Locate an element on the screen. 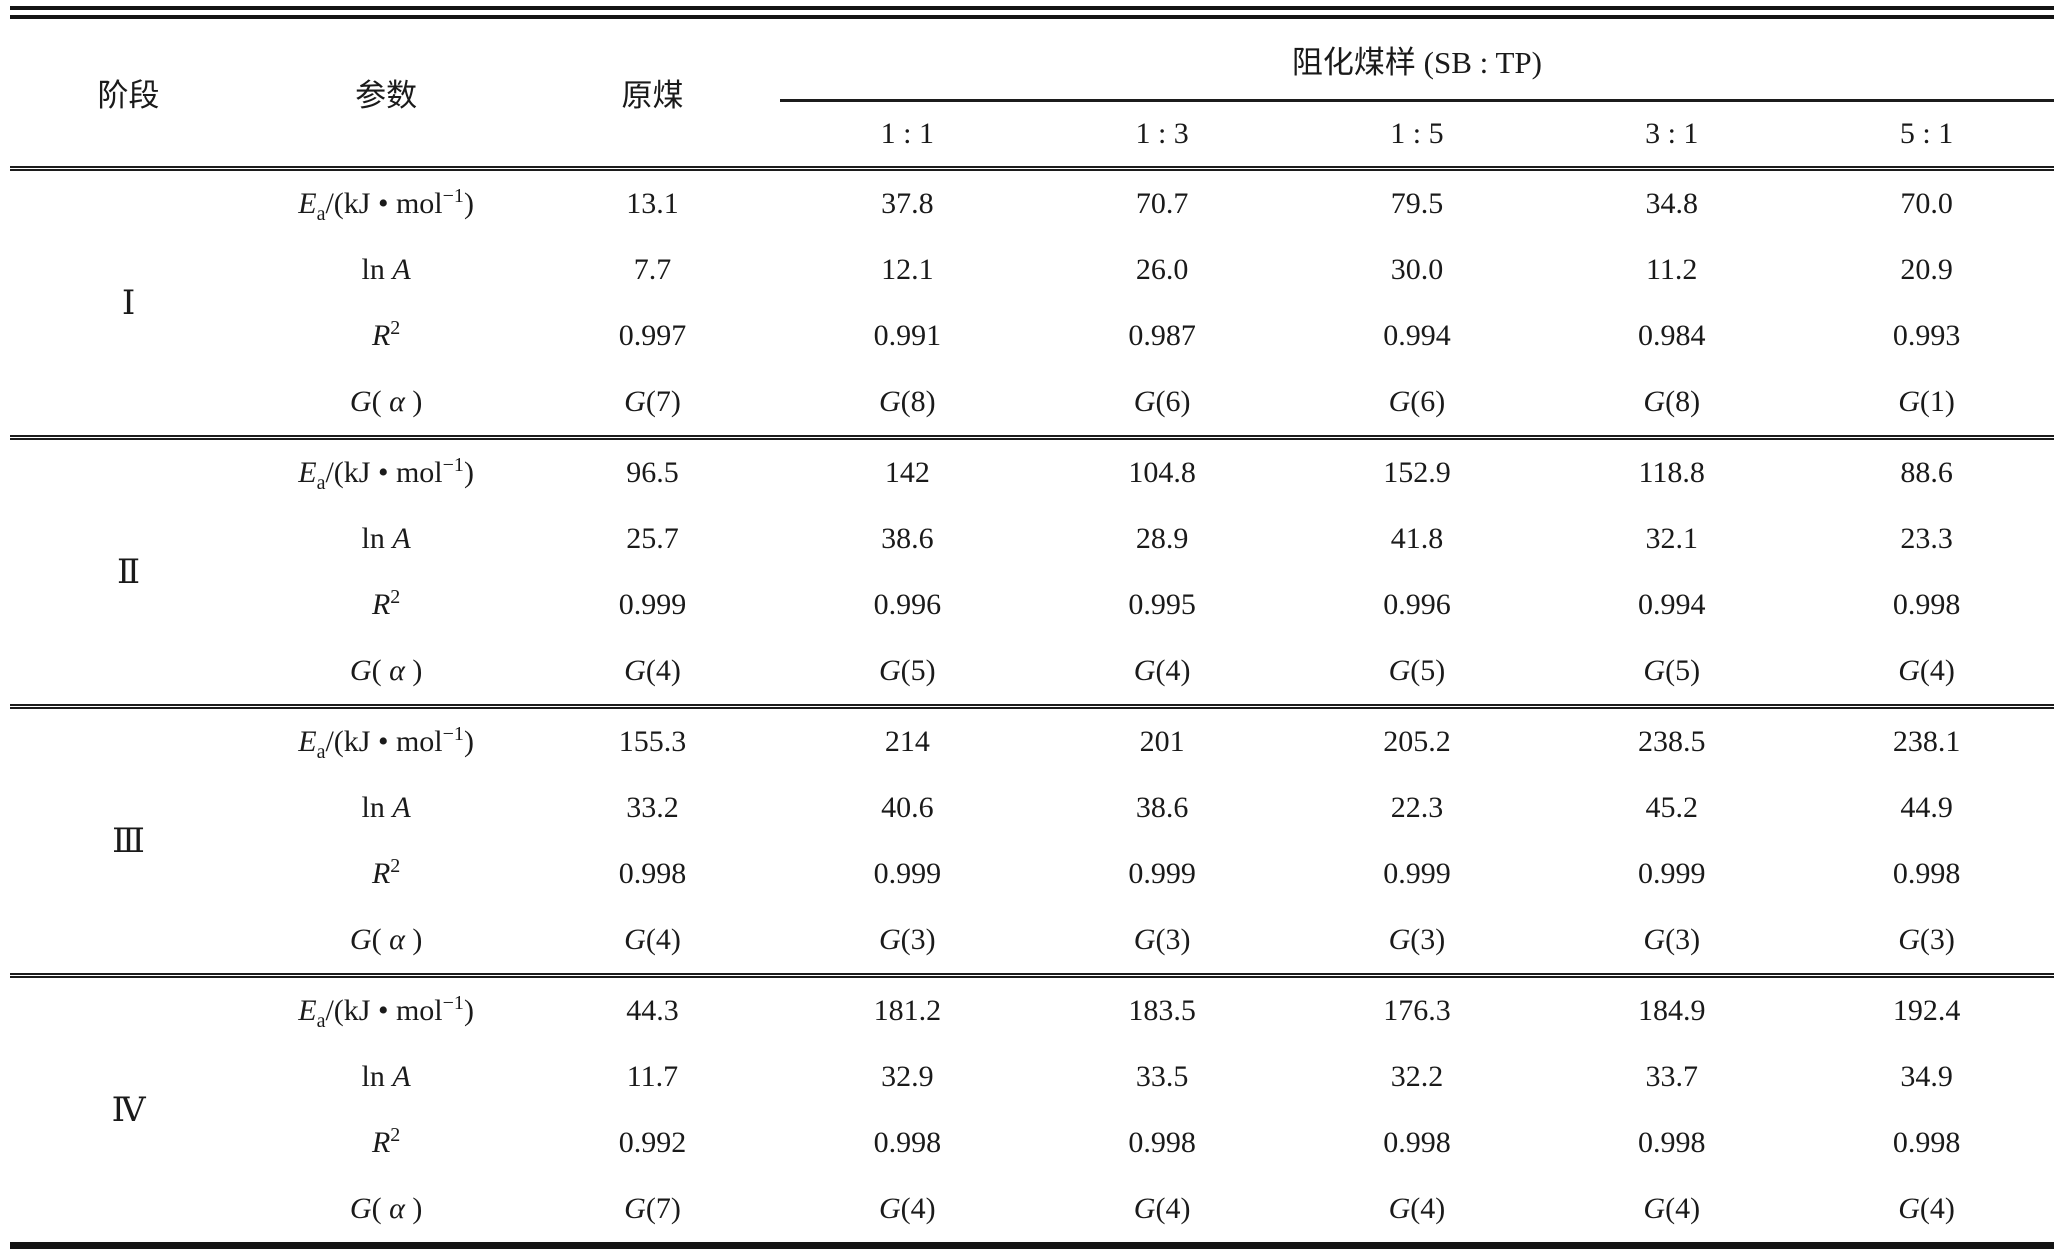  table-row: R2 0.992 0.998 0.998 0.998 0.998 0.998 is located at coordinates (1032, 1143).